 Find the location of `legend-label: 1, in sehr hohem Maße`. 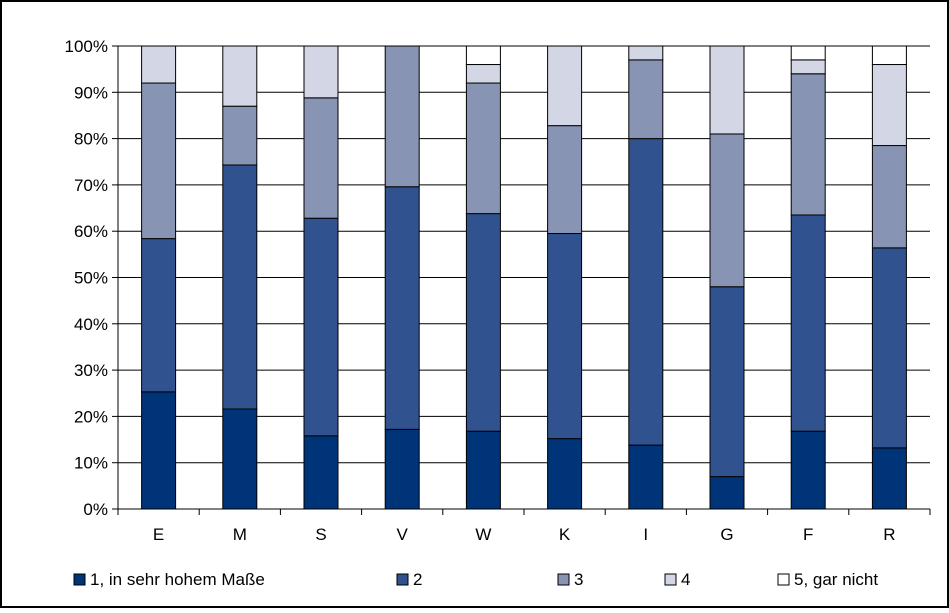

legend-label: 1, in sehr hohem Maße is located at coordinates (177, 579).